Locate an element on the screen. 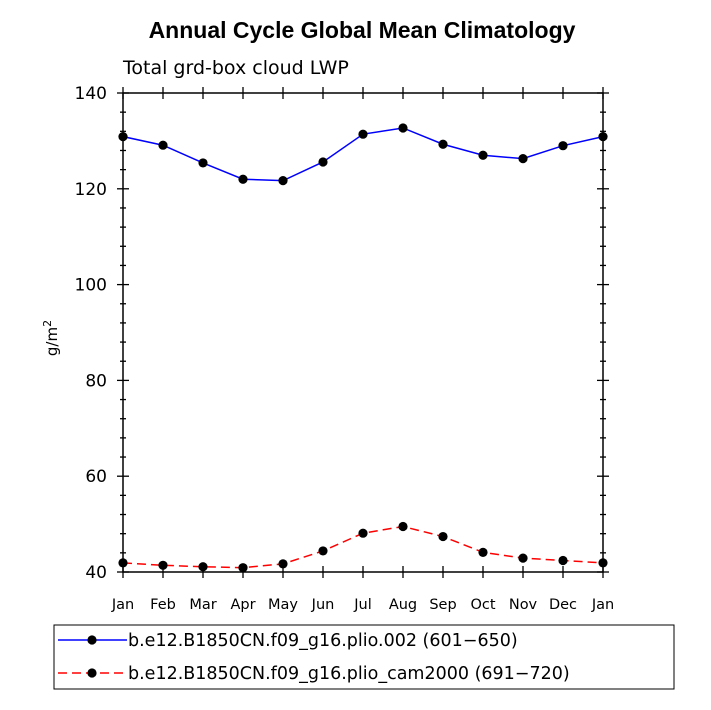 The image size is (711, 710). y-axis-label: g/m2 is located at coordinates (51, 338).